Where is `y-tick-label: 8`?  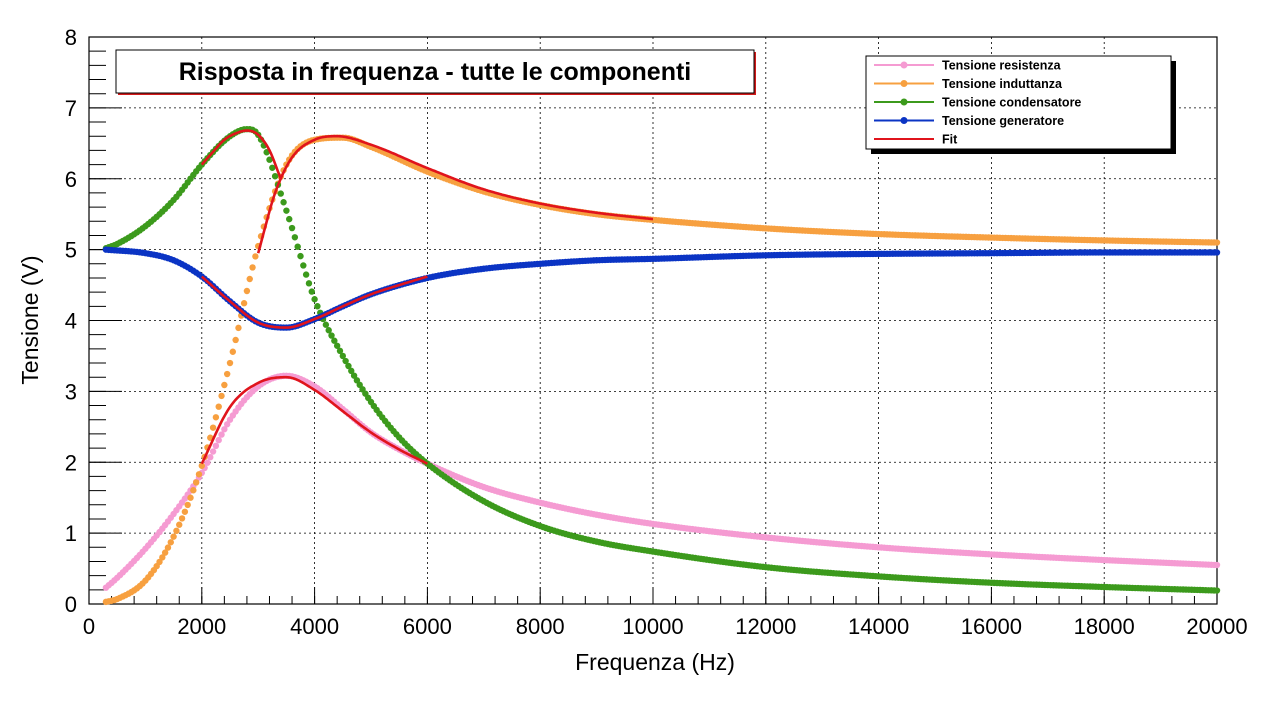
y-tick-label: 8 is located at coordinates (71, 37).